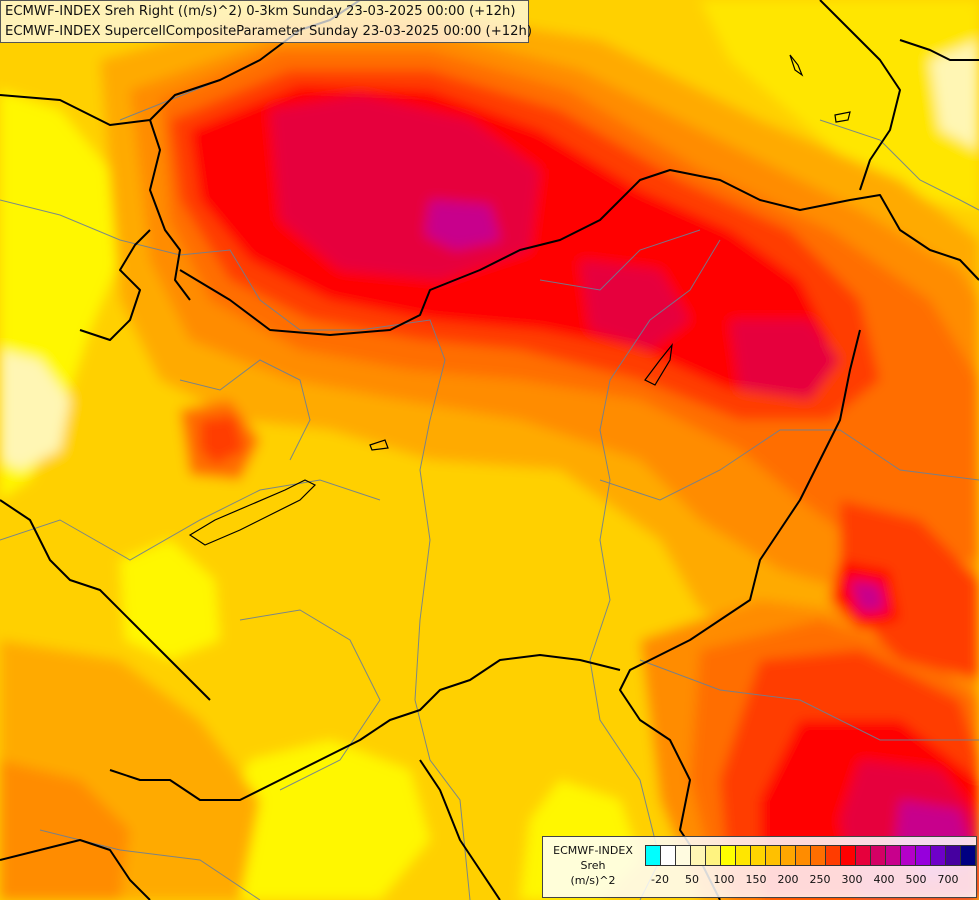 The height and width of the screenshot is (900, 979). I want to click on field-pale-ne, so click(954, 95).